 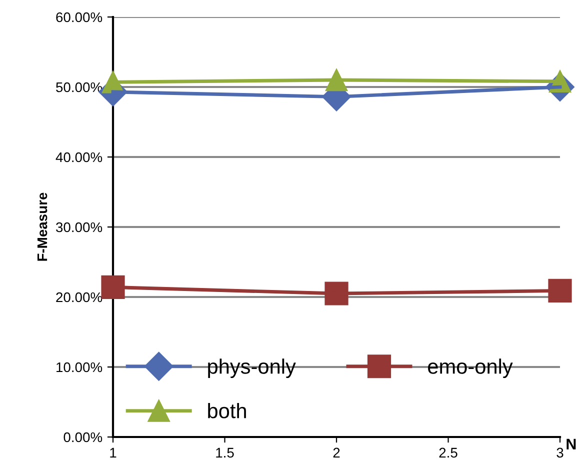 What do you see at coordinates (113, 453) in the screenshot?
I see `x-tick-label: 1` at bounding box center [113, 453].